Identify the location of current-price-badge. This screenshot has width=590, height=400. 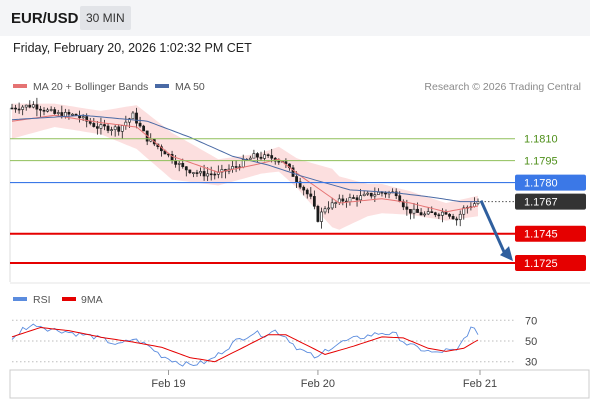
(550, 201).